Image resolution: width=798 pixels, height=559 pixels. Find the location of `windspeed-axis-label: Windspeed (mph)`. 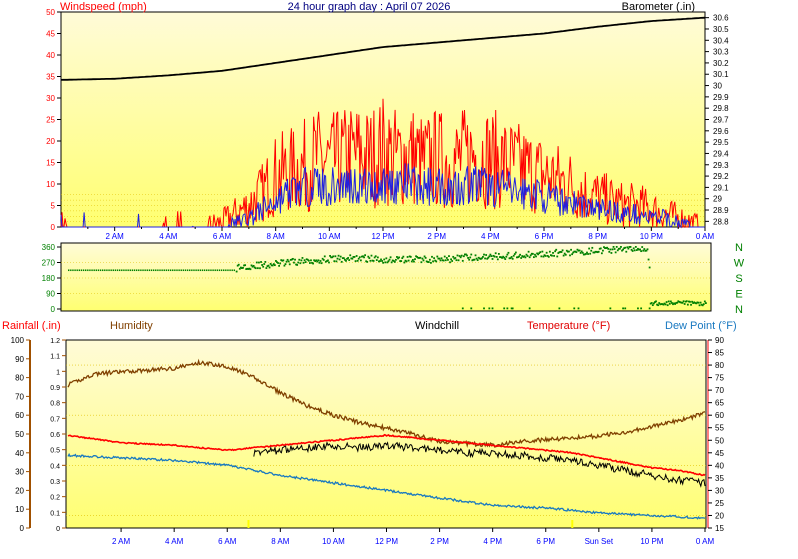

windspeed-axis-label: Windspeed (mph) is located at coordinates (103, 7).